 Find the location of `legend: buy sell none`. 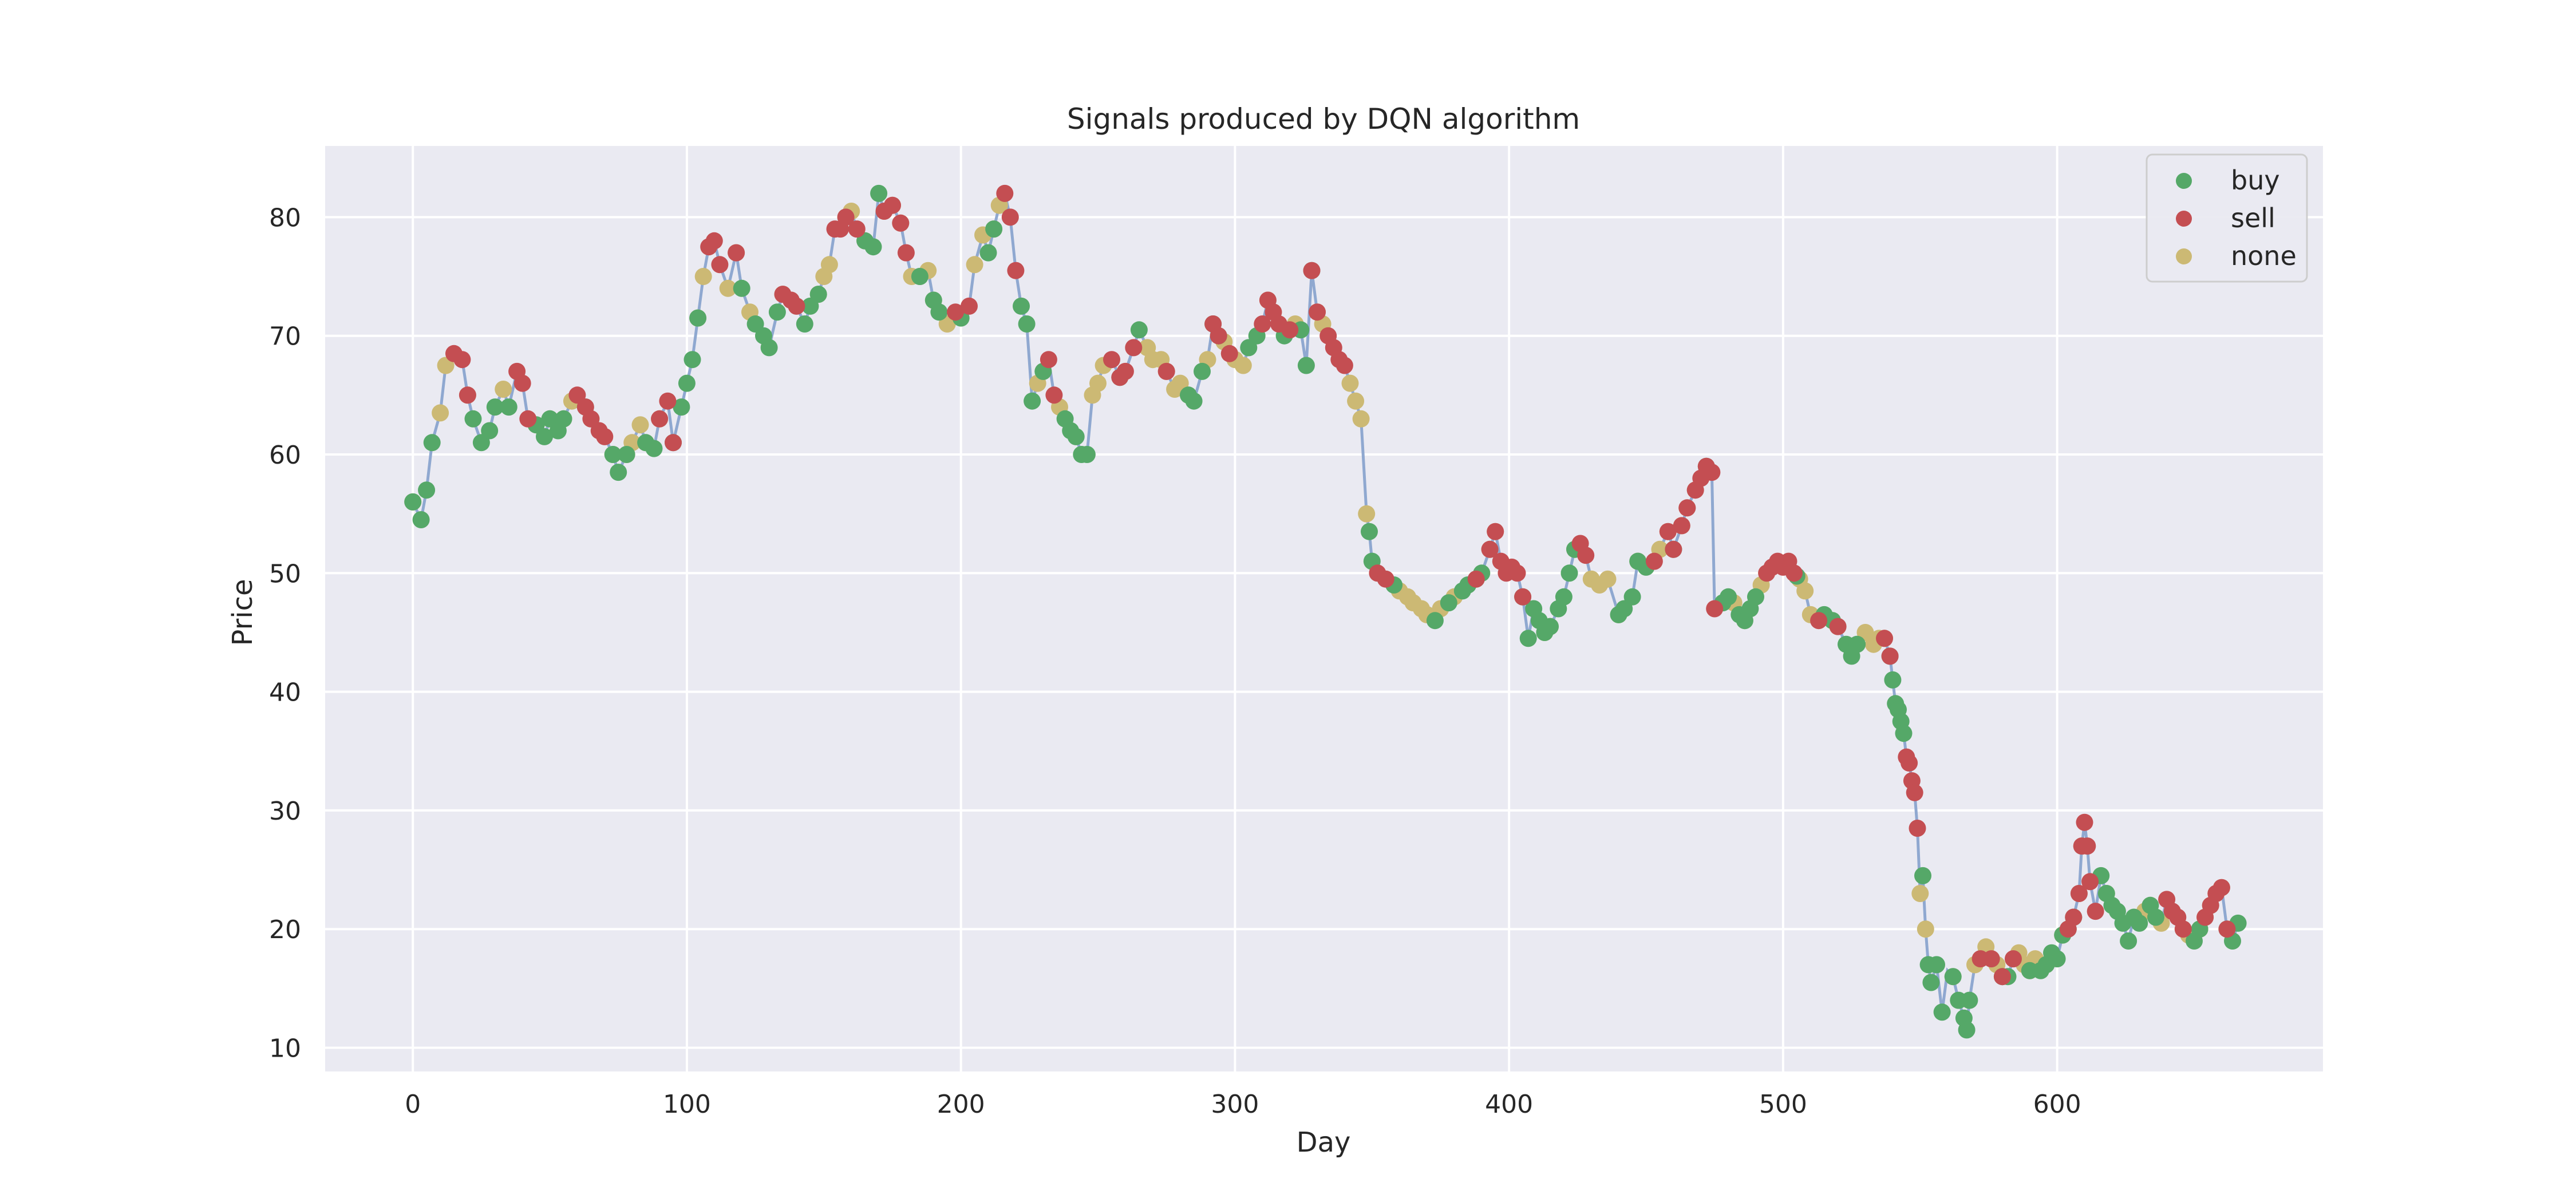

legend: buy sell none is located at coordinates (2227, 218).